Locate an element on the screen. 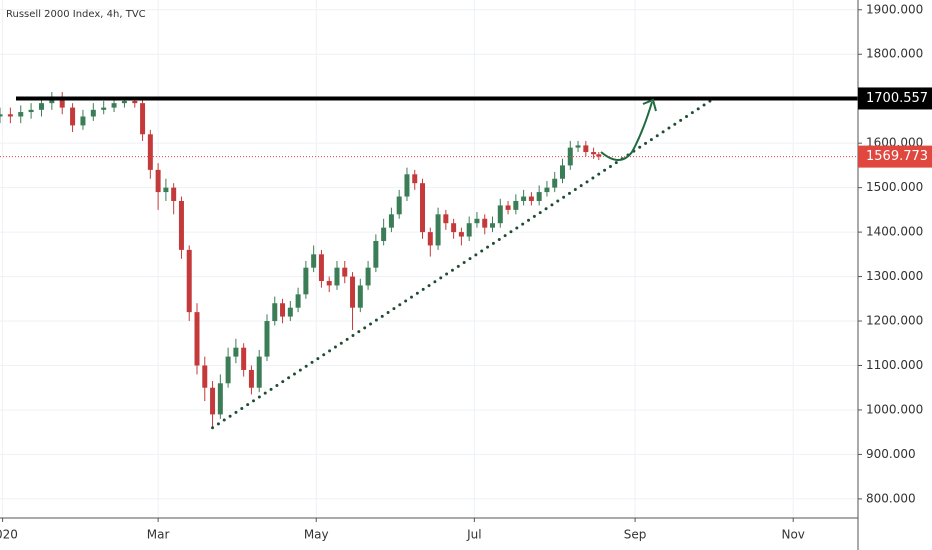 This screenshot has width=932, height=550. resistance-box is located at coordinates (895, 98).